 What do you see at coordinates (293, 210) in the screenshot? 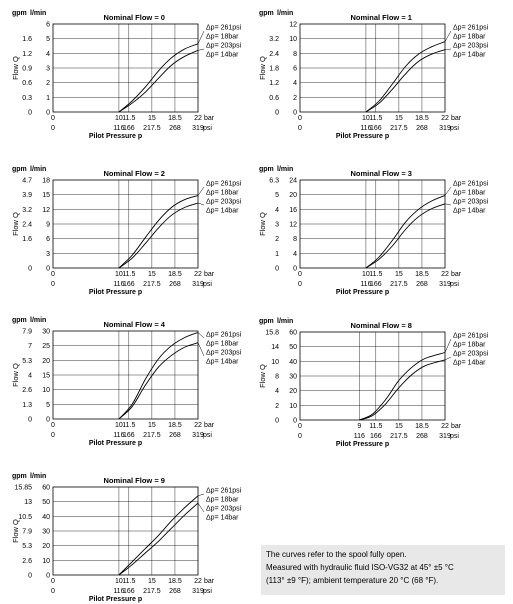
I see `y-tick-label-lmin: 16` at bounding box center [293, 210].